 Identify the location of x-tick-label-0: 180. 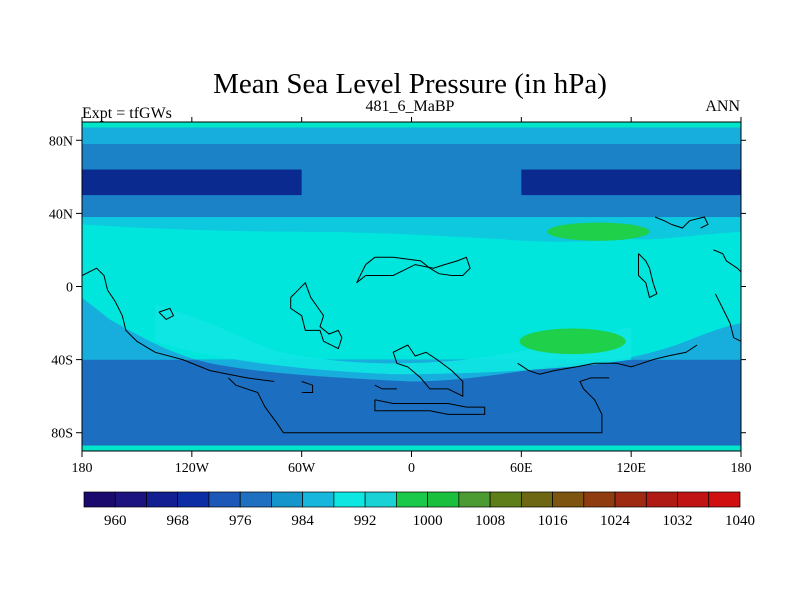
(82, 468).